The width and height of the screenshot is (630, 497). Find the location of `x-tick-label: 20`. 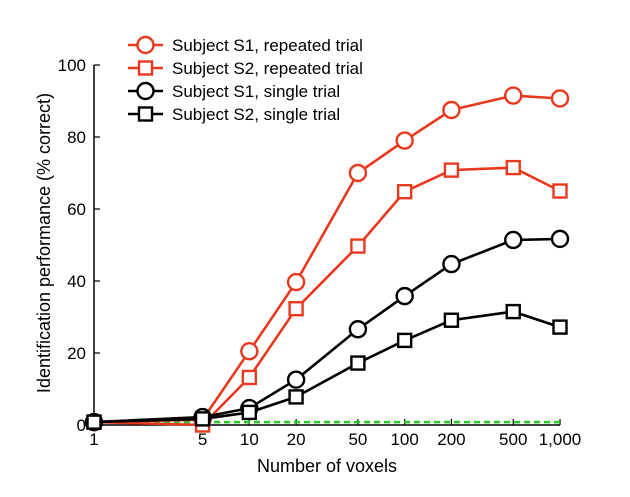

x-tick-label: 20 is located at coordinates (296, 439).